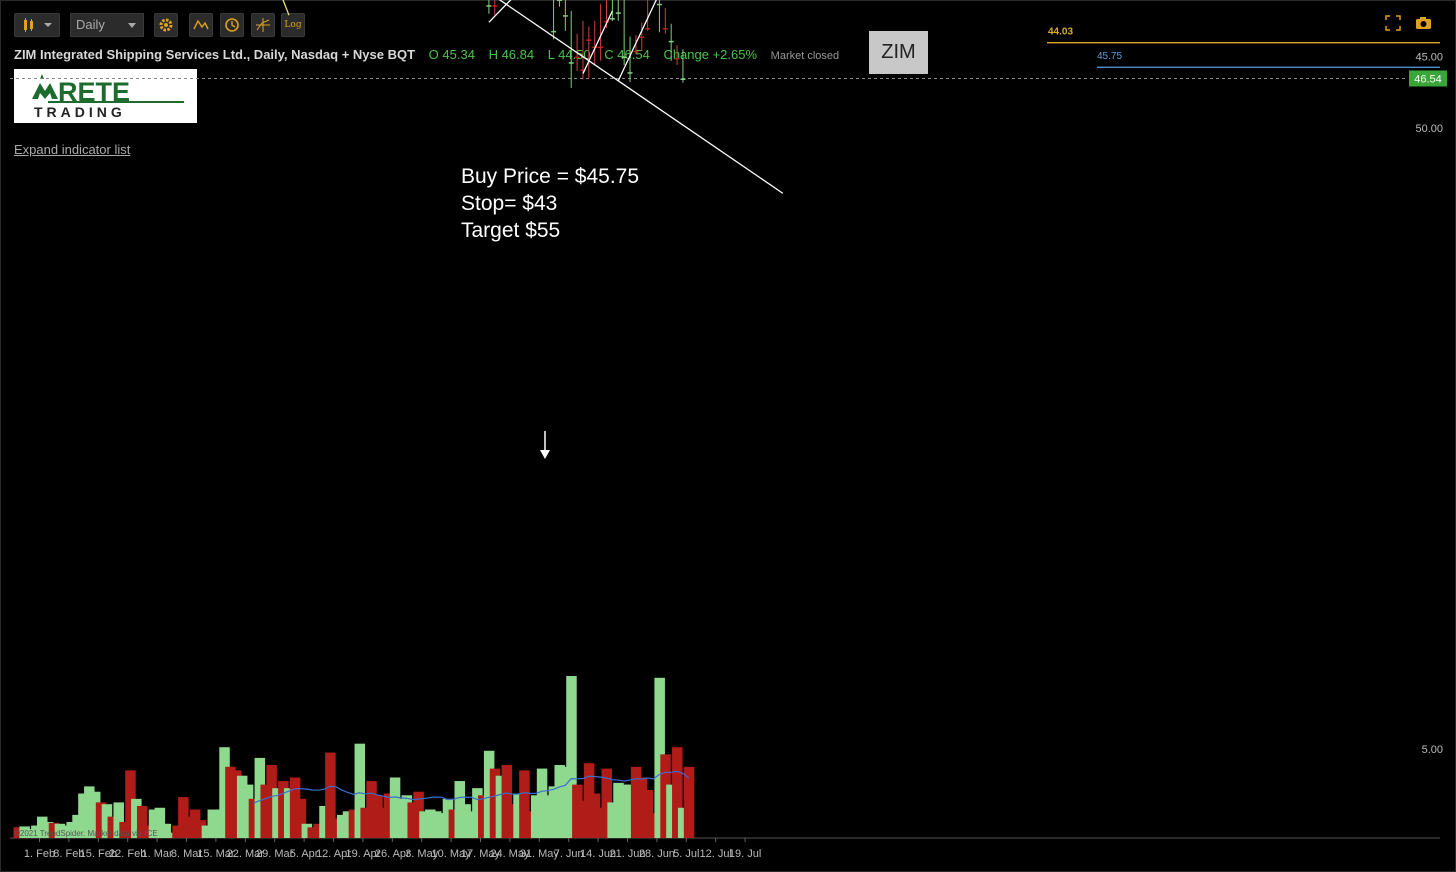  What do you see at coordinates (187, 854) in the screenshot?
I see `x-tick-label: 8. Mar` at bounding box center [187, 854].